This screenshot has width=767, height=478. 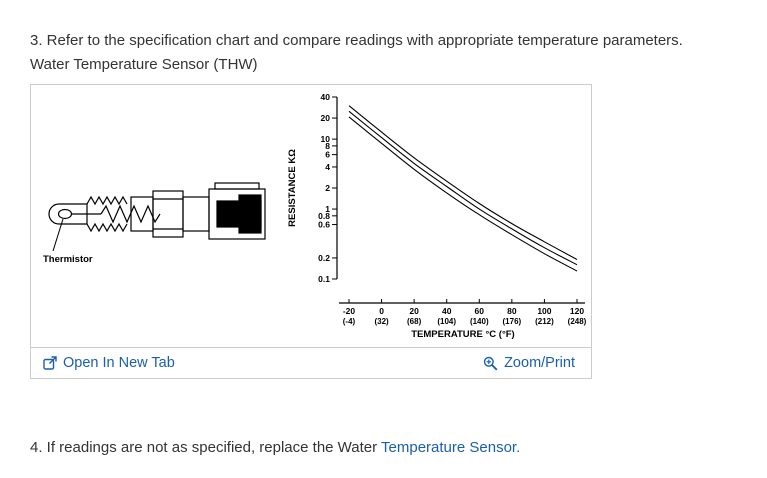 I want to click on x-tick-label-c: 60, so click(x=480, y=311).